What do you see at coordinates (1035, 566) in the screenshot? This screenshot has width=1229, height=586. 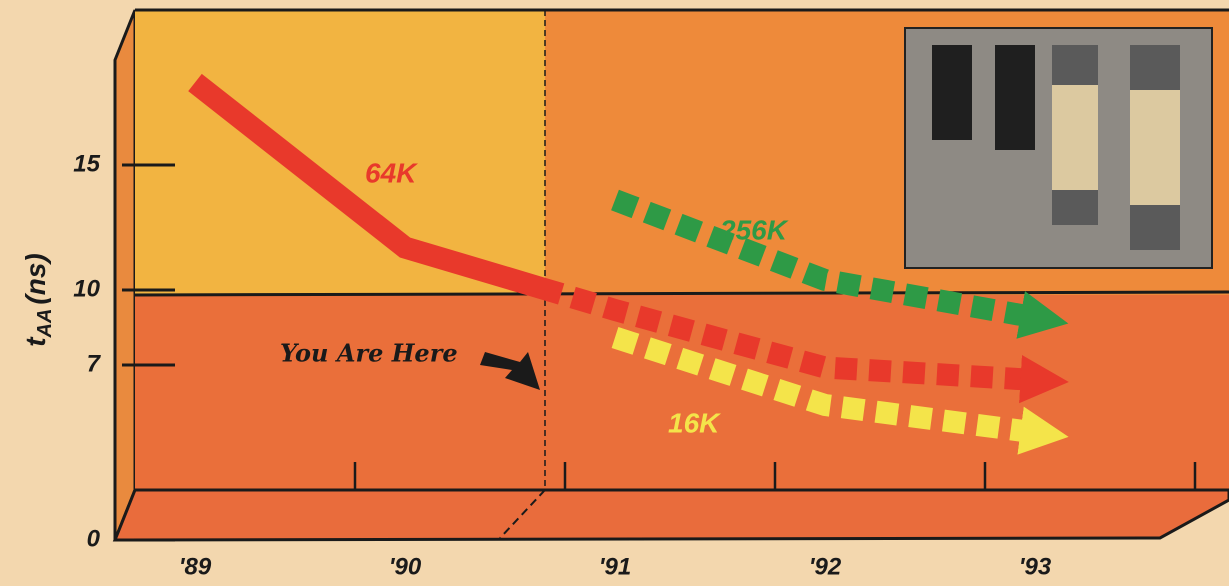 I see `x-tick-label: '93` at bounding box center [1035, 566].